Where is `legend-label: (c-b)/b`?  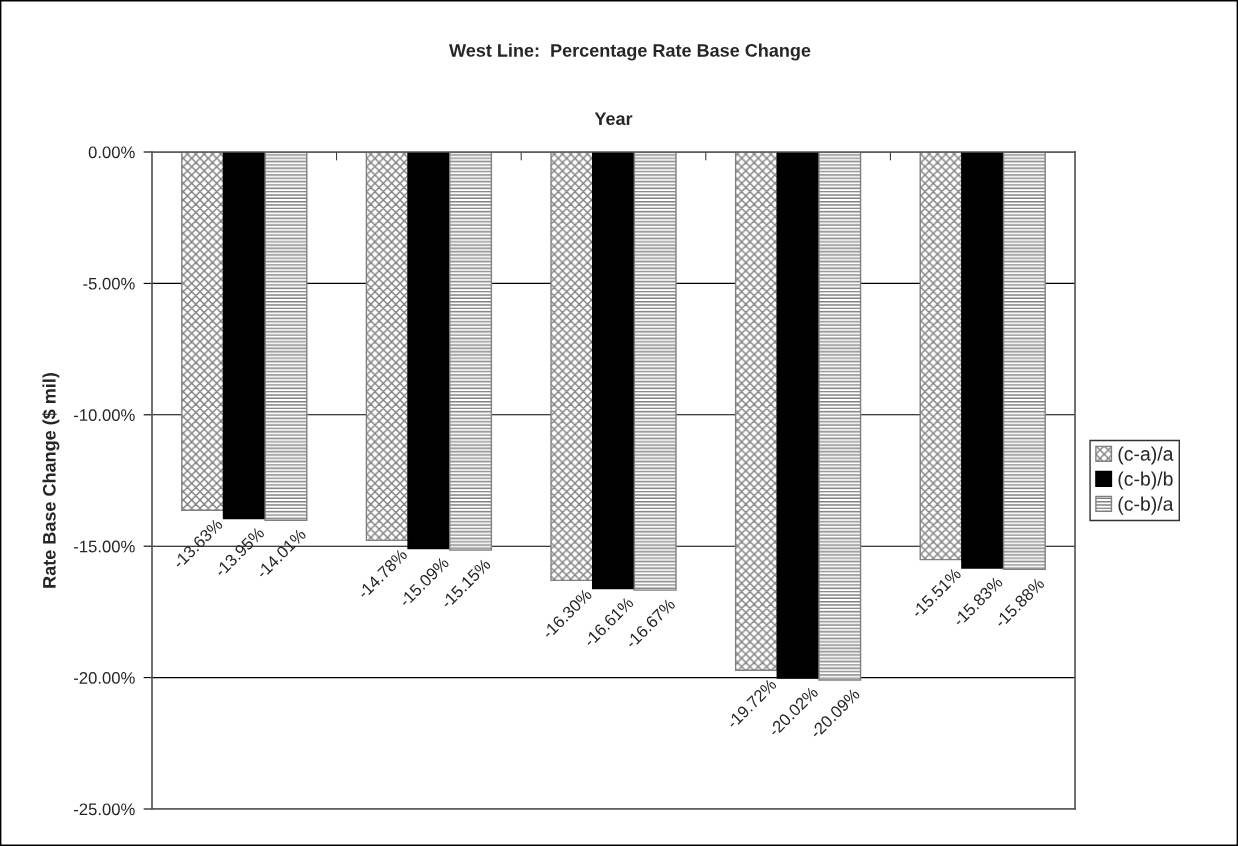 legend-label: (c-b)/b is located at coordinates (1145, 480).